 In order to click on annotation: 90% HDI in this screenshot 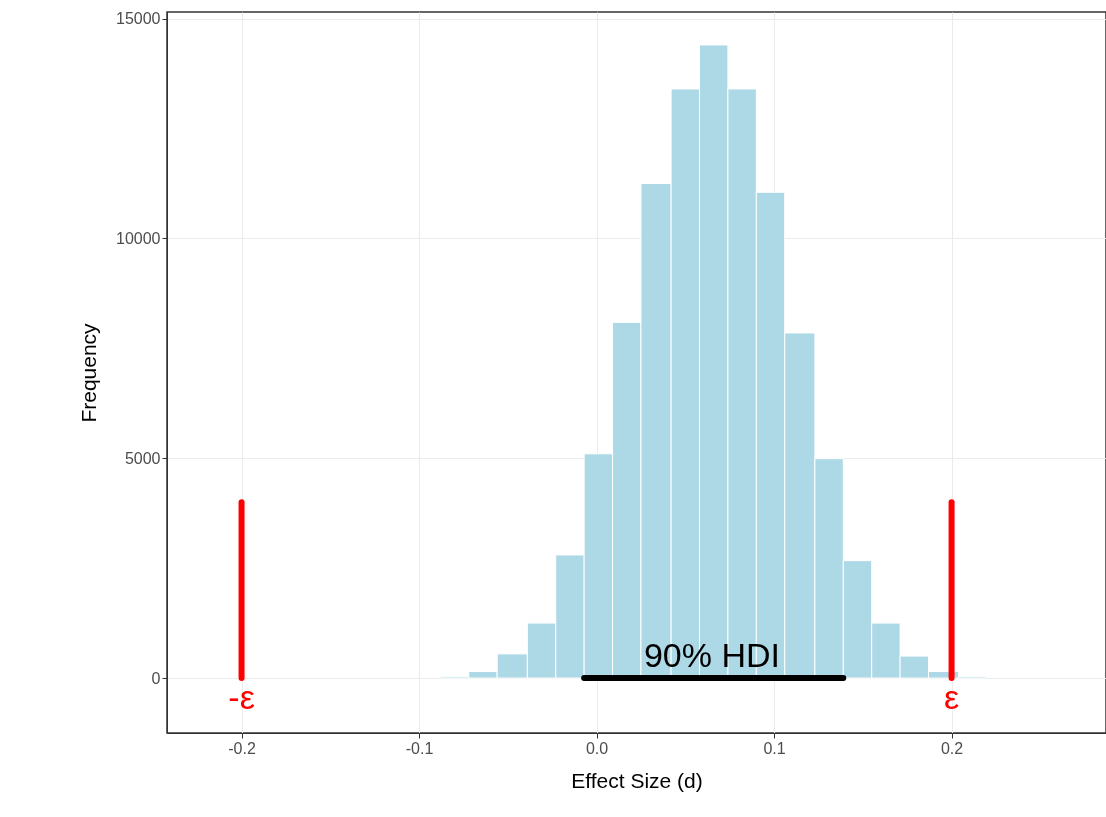, I will do `click(711, 655)`.